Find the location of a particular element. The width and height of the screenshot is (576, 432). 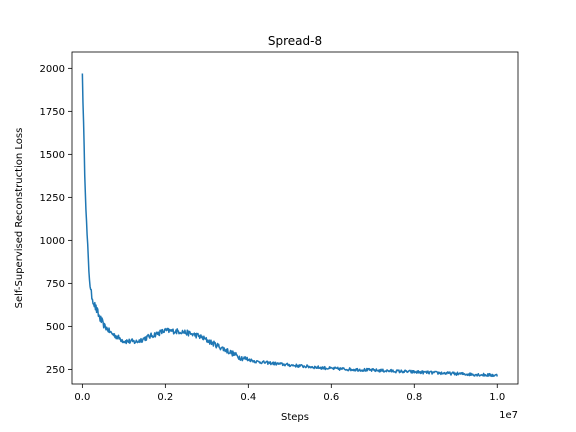

y-tick-label: 1500 is located at coordinates (52, 155).